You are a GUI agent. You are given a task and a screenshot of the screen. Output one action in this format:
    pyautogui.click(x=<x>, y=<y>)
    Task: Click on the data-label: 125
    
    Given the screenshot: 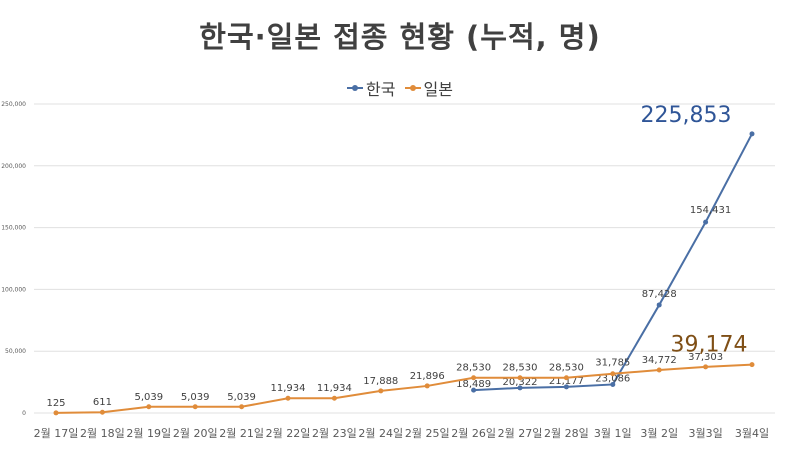 What is the action you would take?
    pyautogui.click(x=55, y=403)
    